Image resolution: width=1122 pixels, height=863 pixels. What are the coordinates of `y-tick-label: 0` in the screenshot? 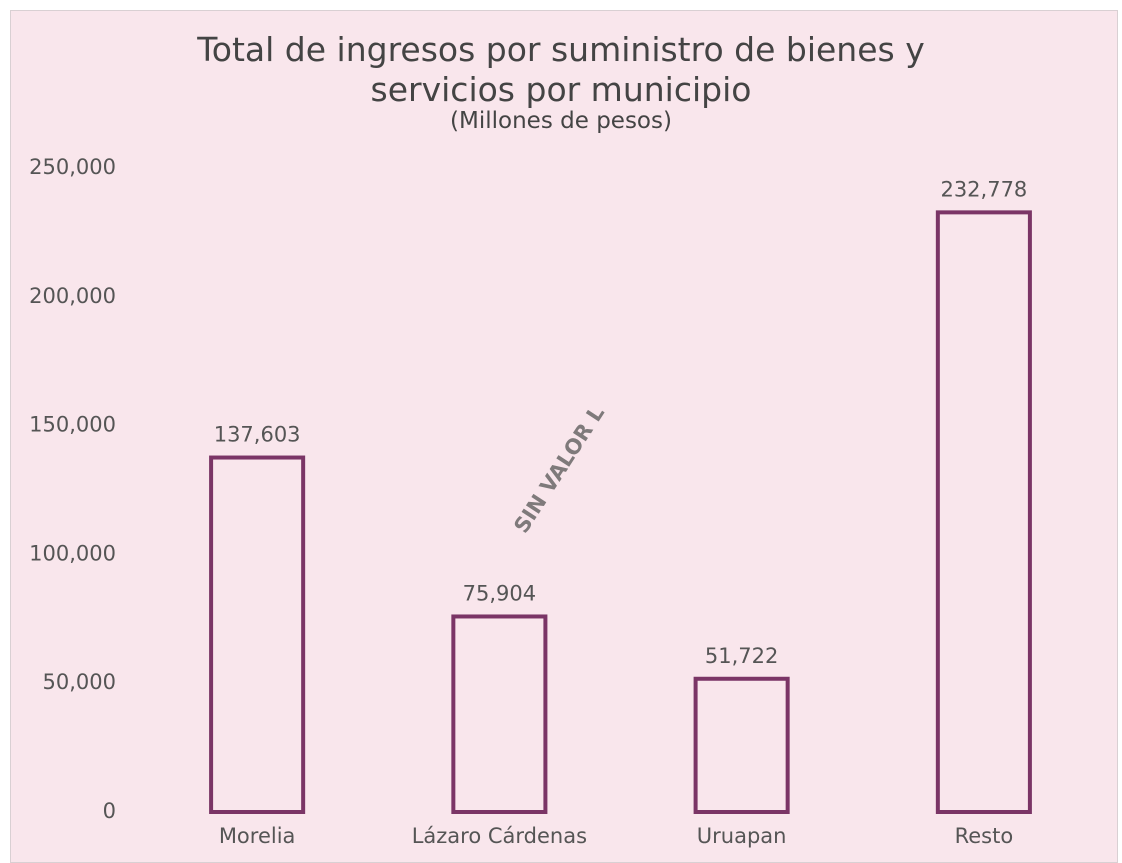 It's located at (109, 811).